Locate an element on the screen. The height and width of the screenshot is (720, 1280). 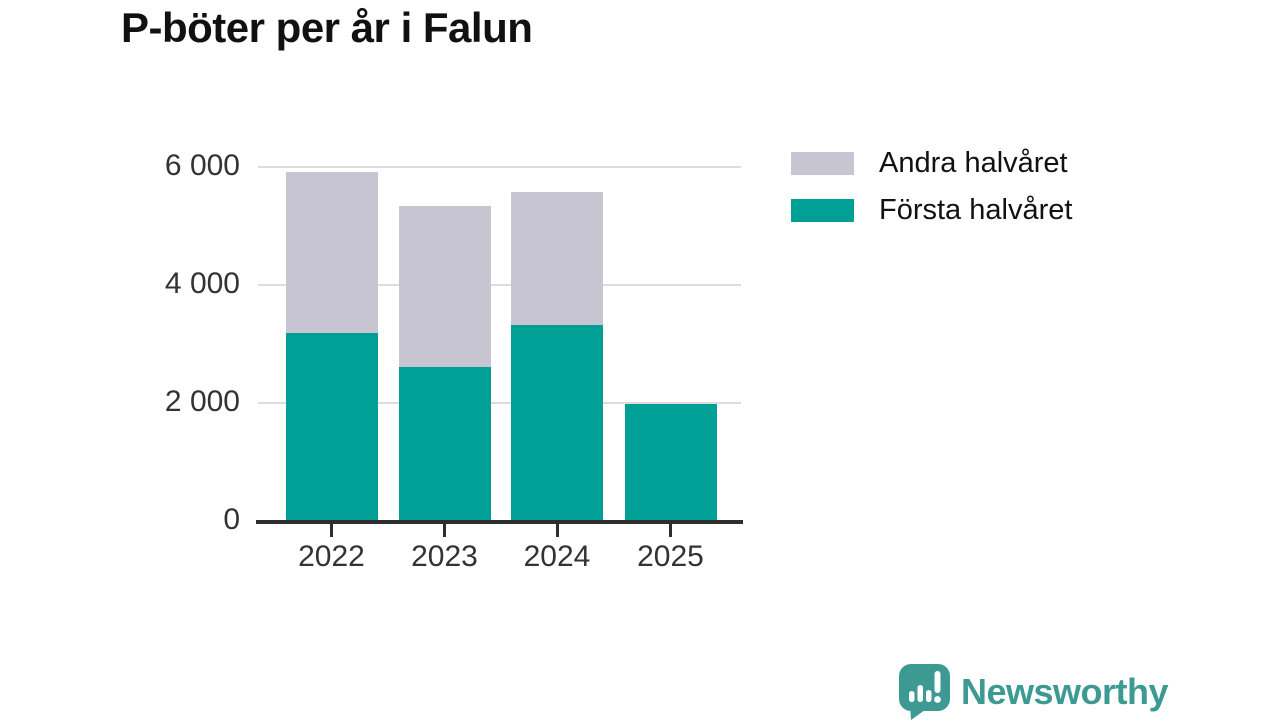
x-axis-tick-2023 is located at coordinates (444, 530).